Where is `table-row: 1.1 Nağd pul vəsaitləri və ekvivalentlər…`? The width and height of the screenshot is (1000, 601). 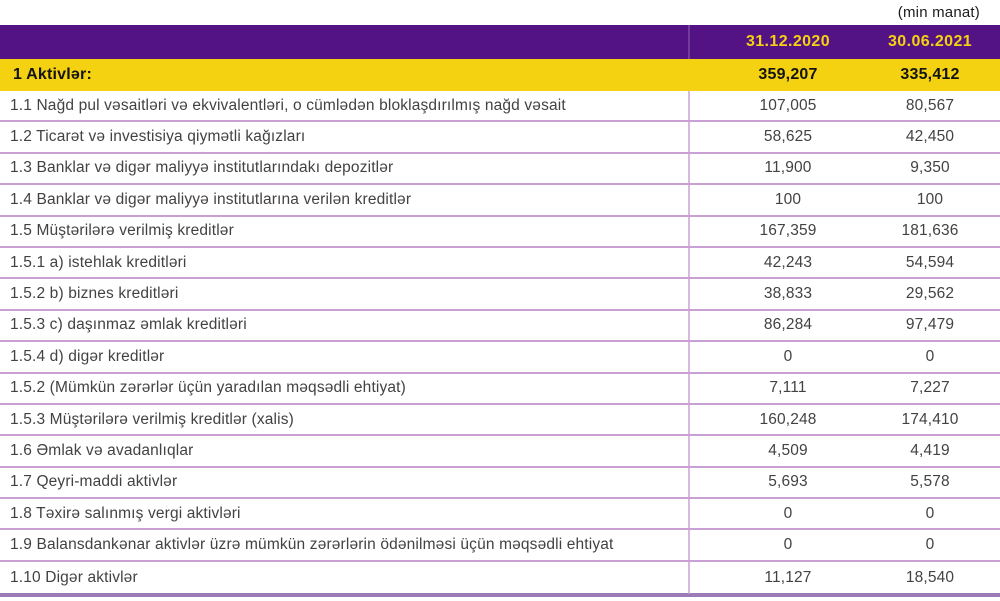
table-row: 1.1 Nağd pul vəsaitləri və ekvivalentlər… is located at coordinates (500, 107).